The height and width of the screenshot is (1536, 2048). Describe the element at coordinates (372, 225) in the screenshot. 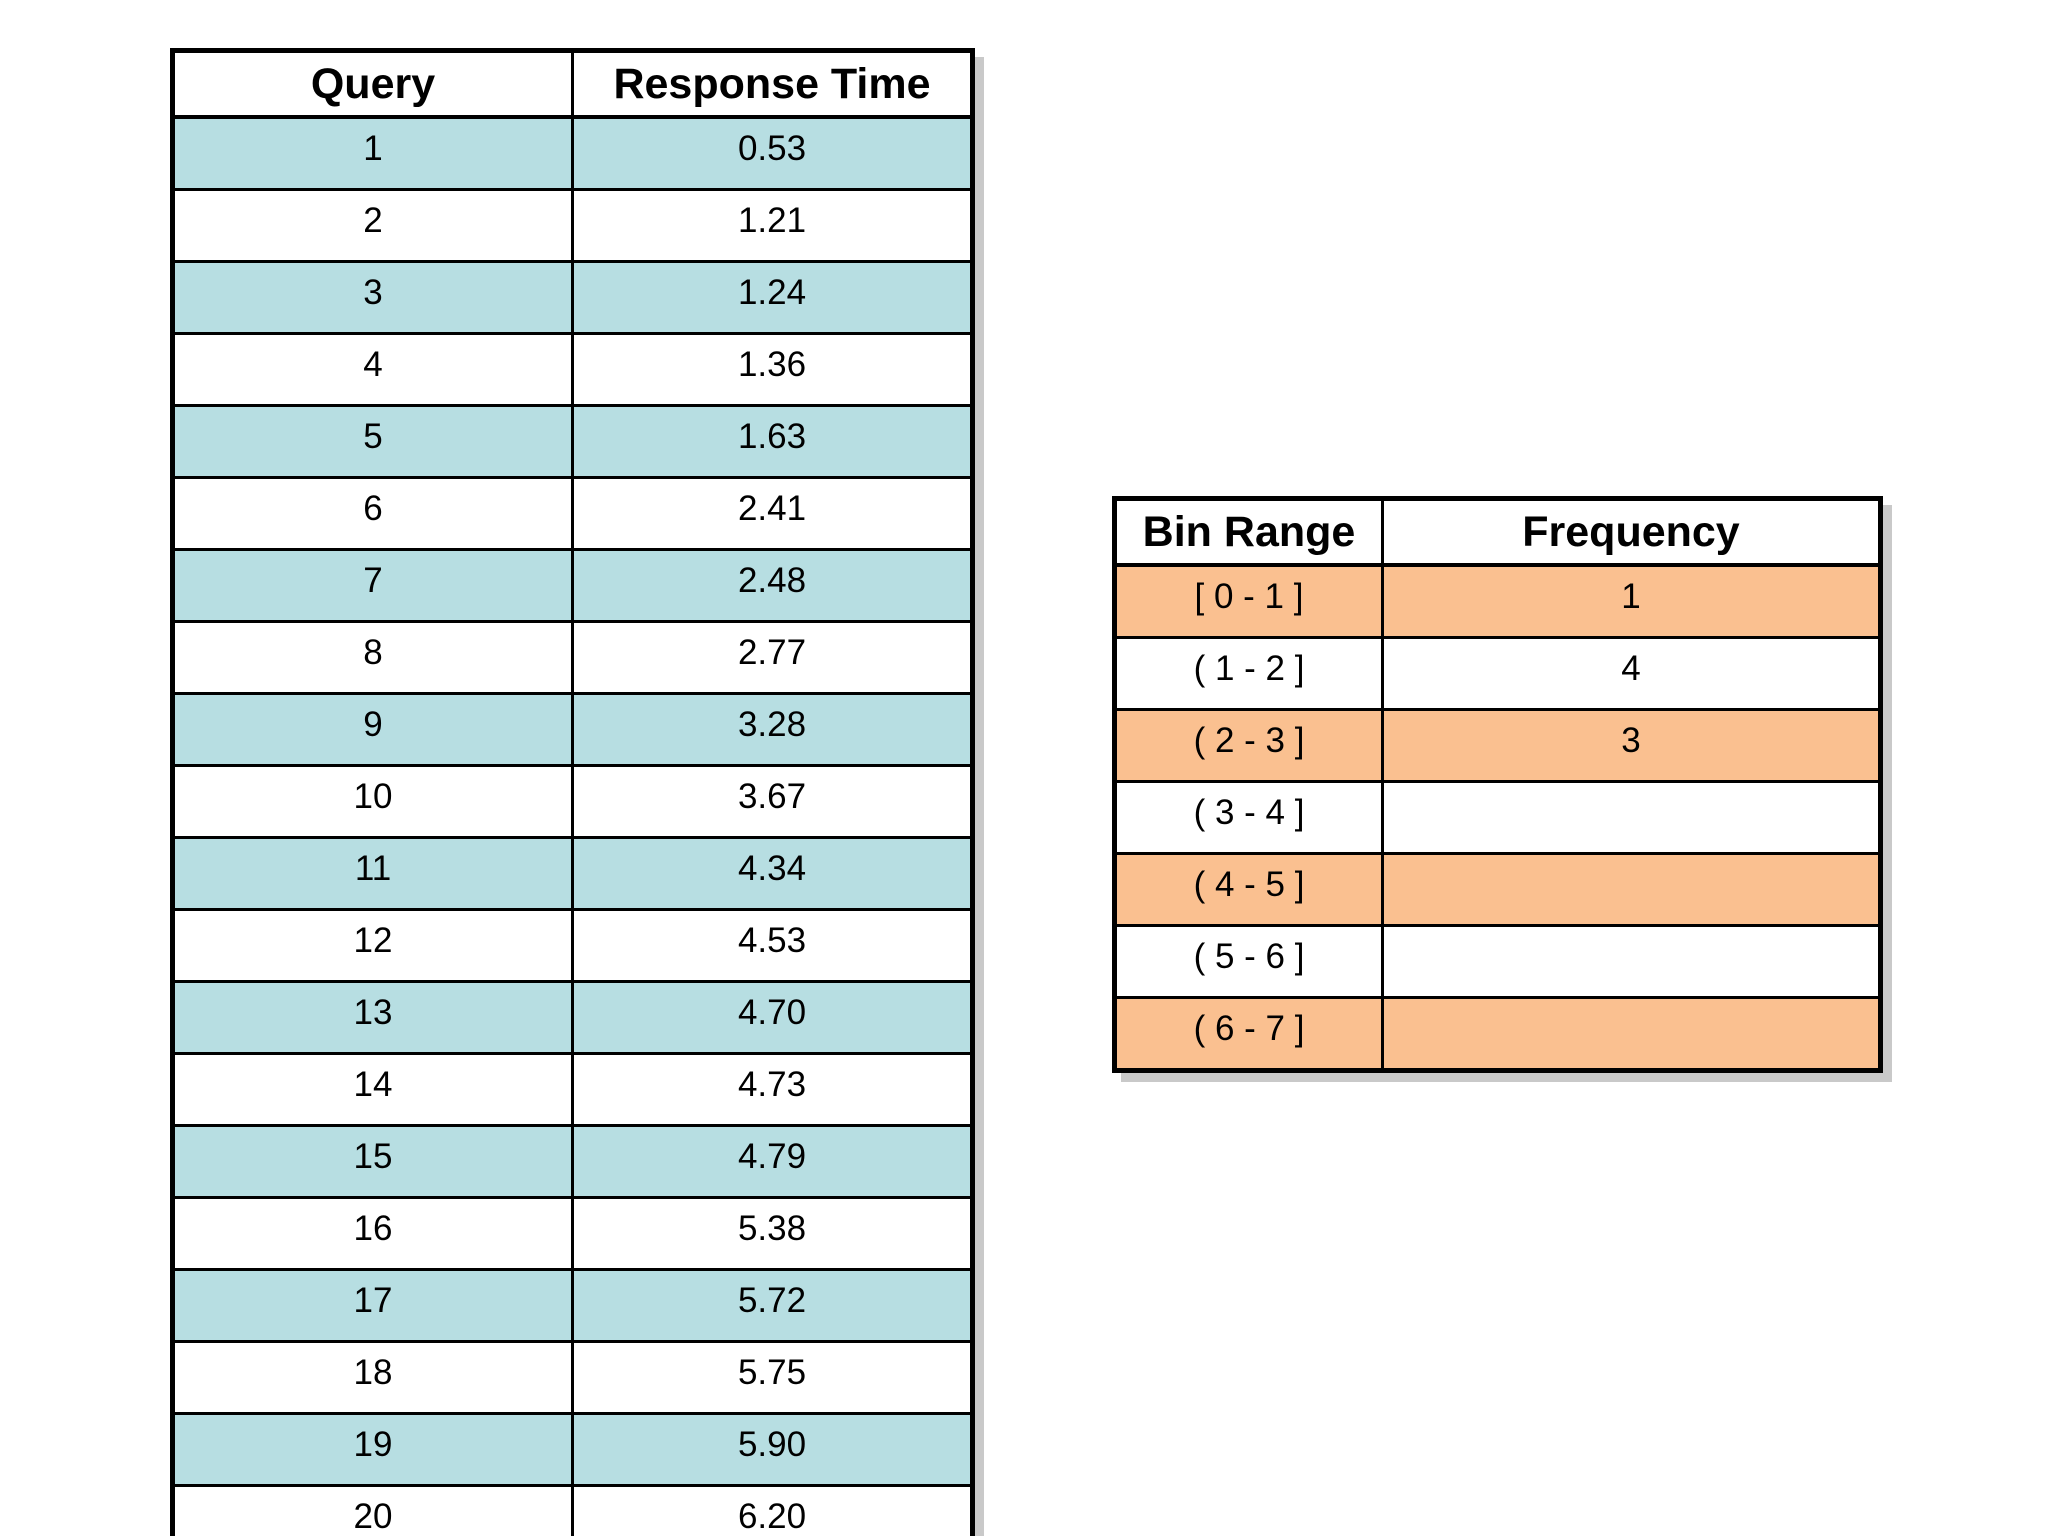

I see `query-cell: 2` at that location.